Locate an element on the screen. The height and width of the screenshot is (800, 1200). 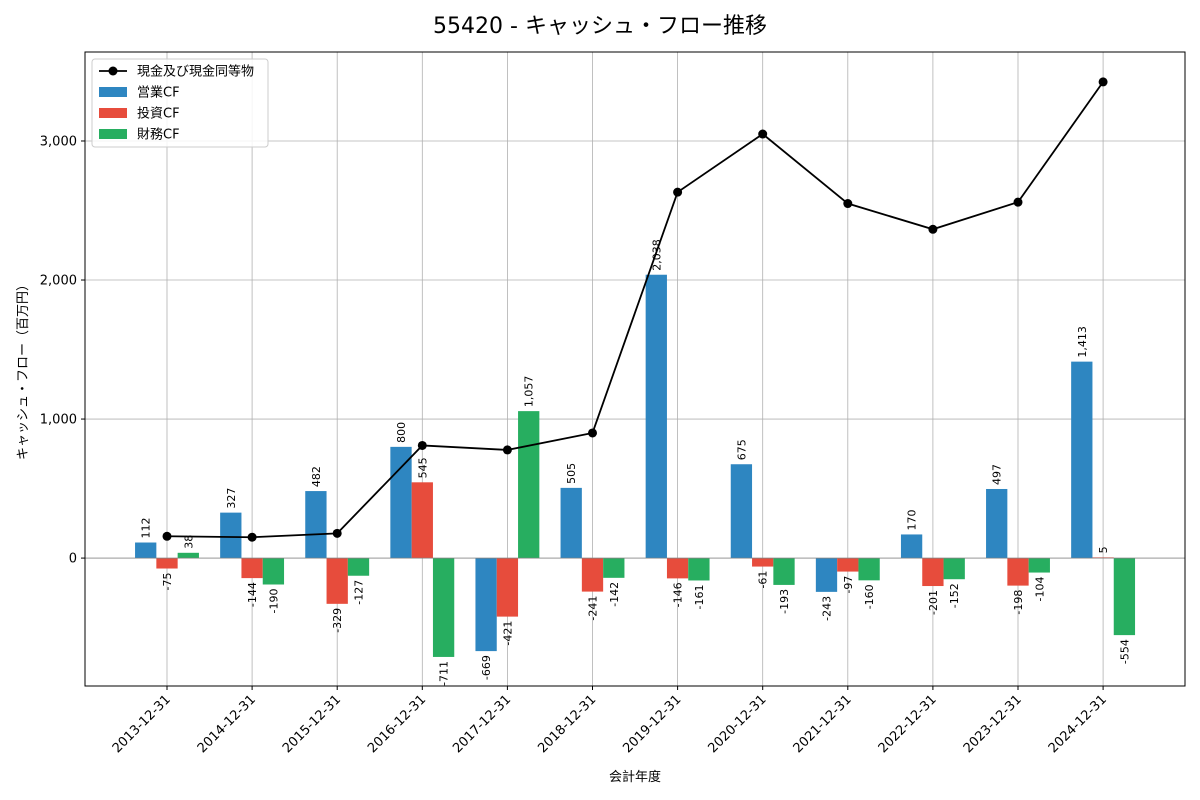
bar-value-label: 170 is located at coordinates (912, 519).